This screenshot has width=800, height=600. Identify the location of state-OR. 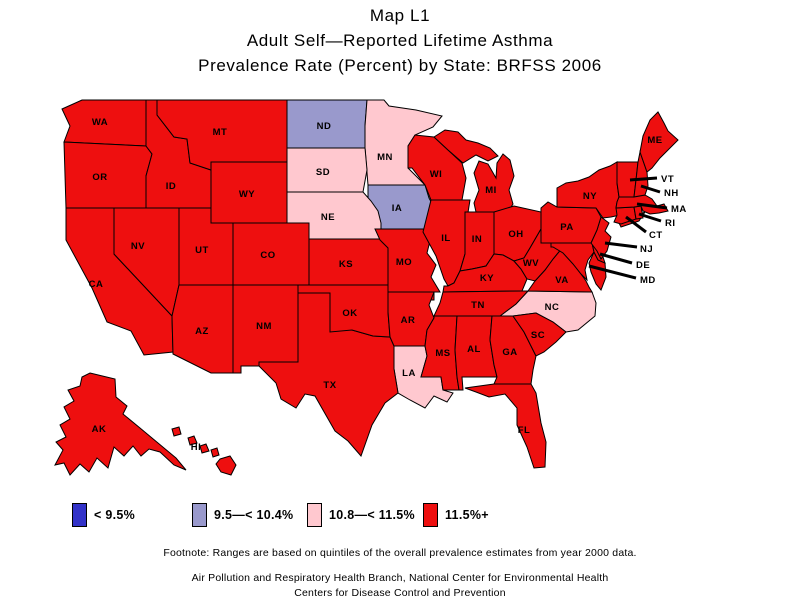
(108, 175).